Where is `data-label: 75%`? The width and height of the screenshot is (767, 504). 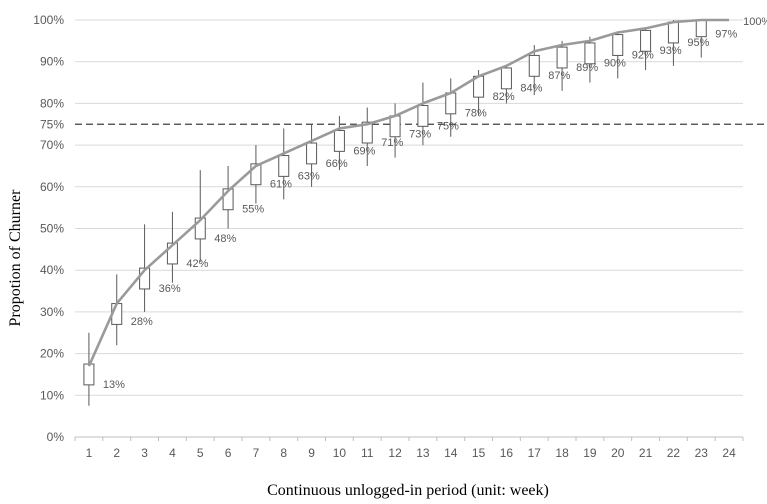
data-label: 75% is located at coordinates (448, 126).